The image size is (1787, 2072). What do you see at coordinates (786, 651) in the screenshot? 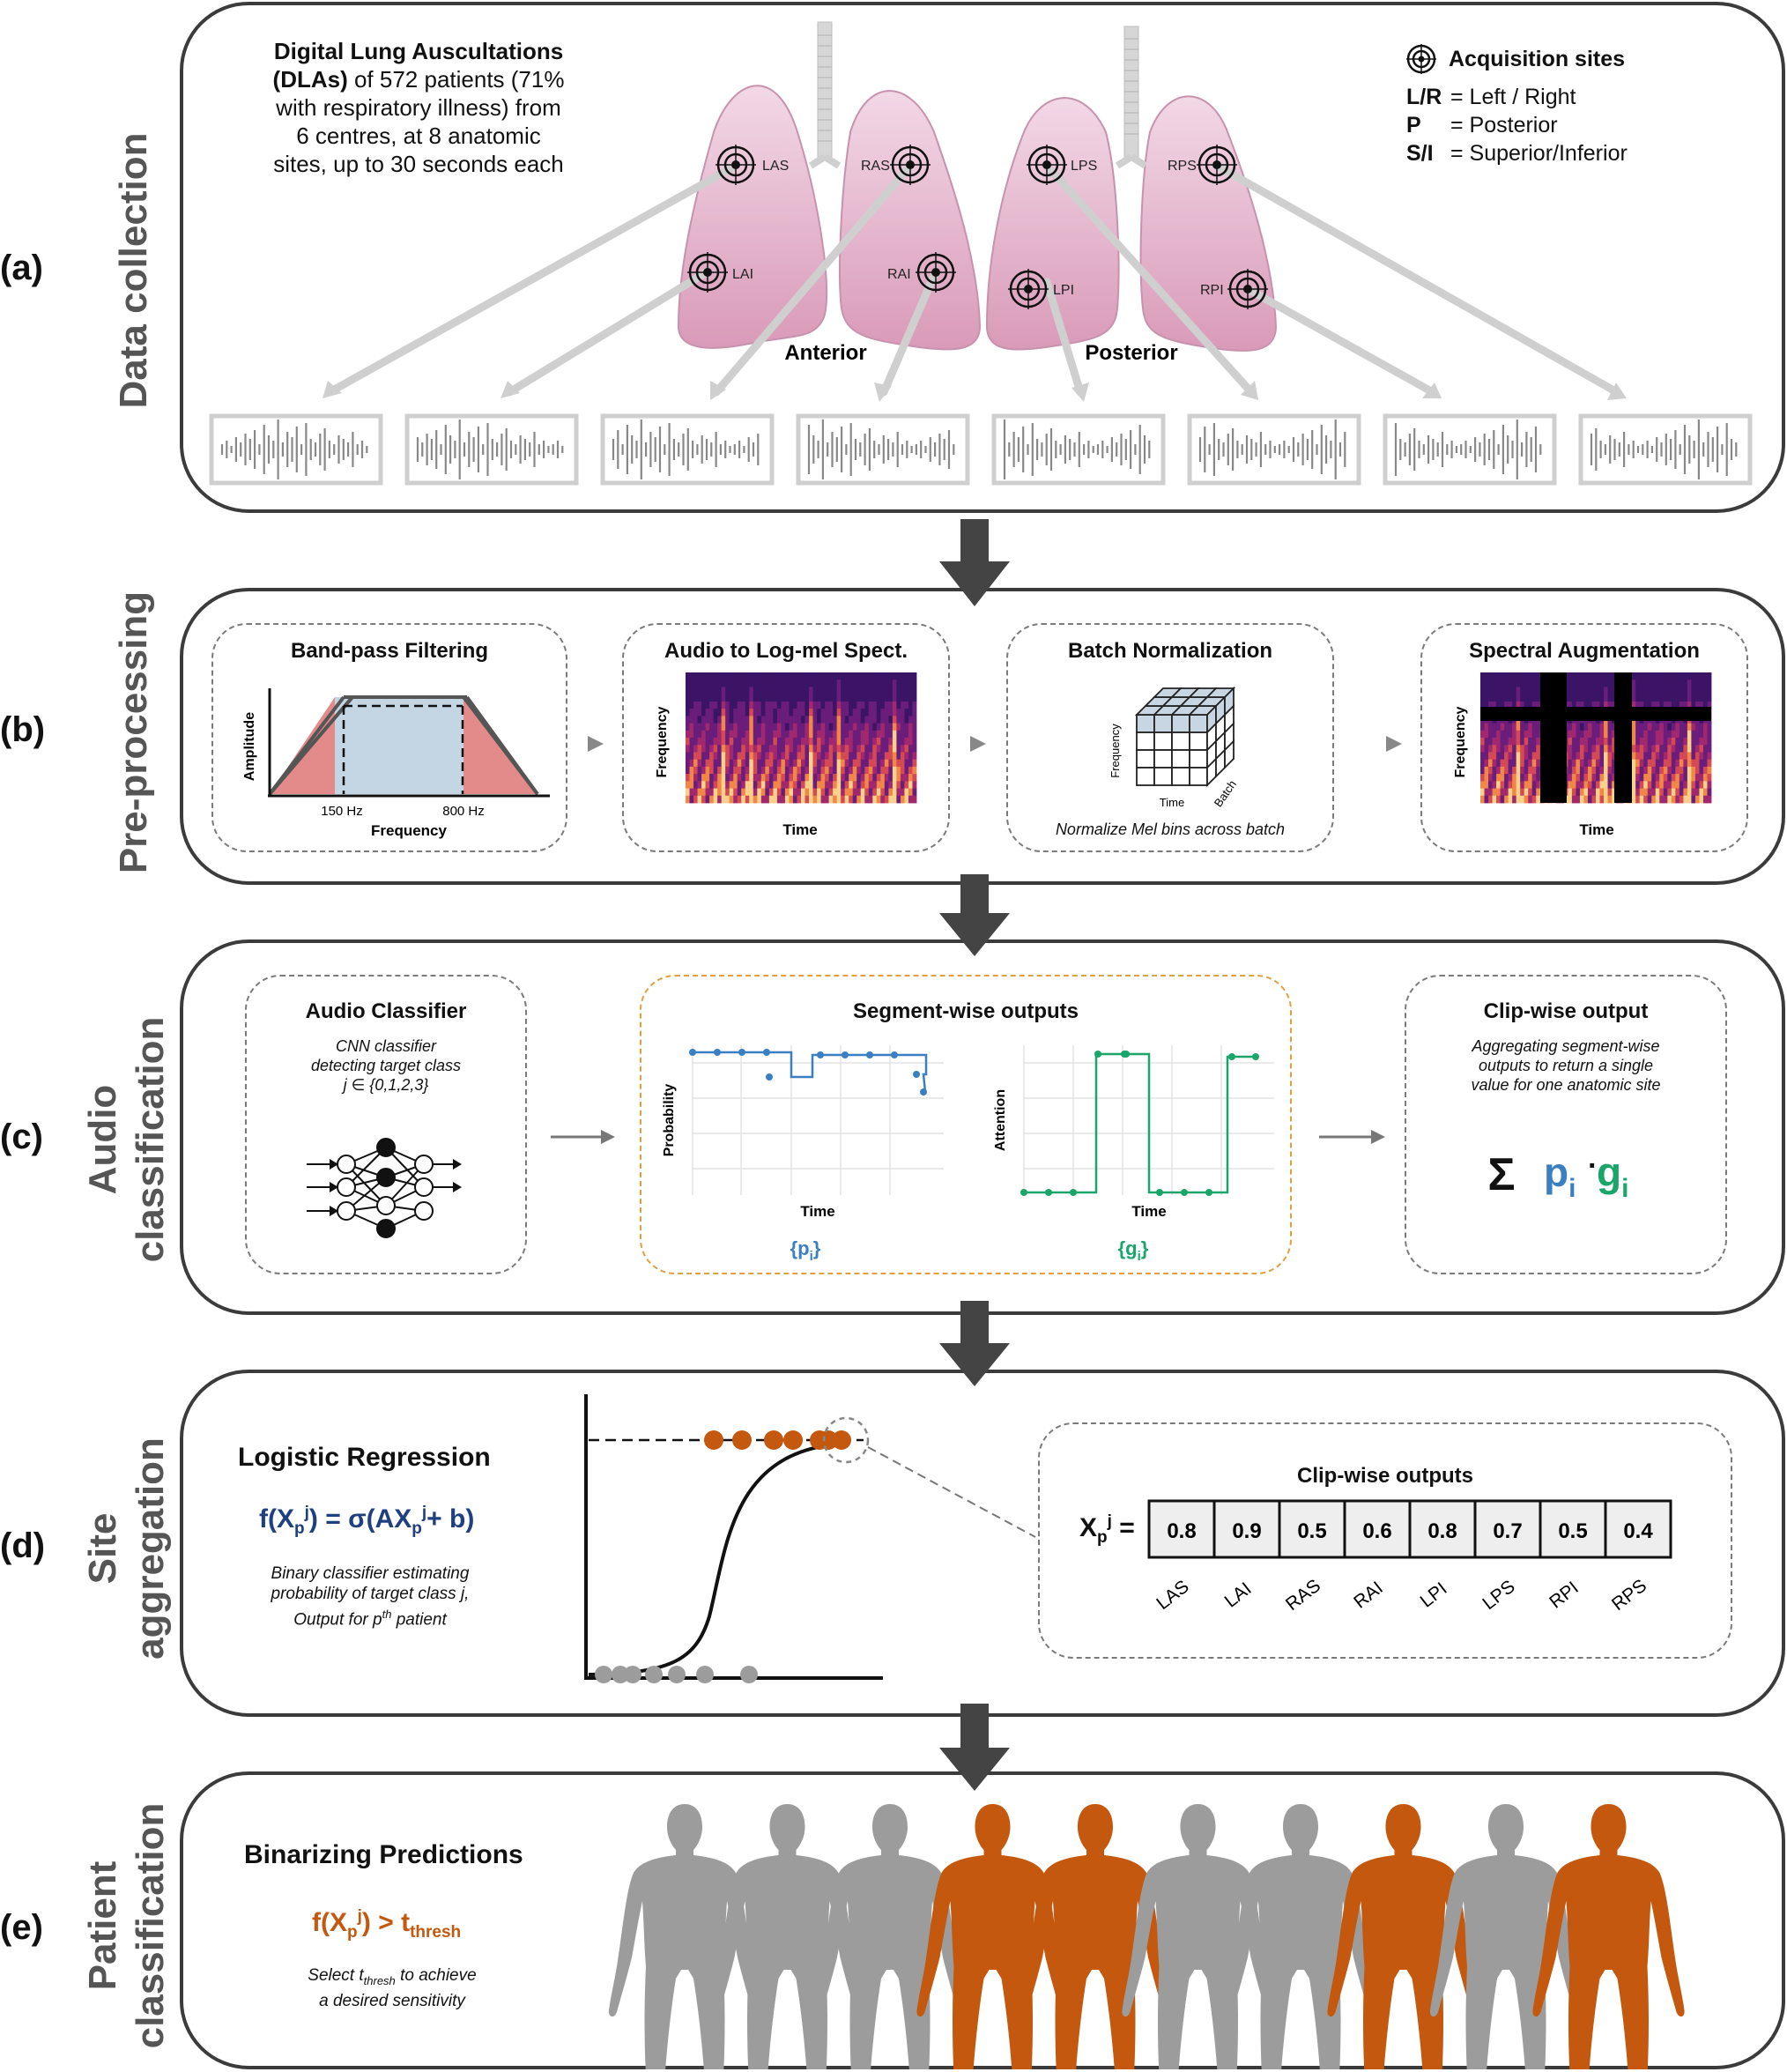
I see `logmel-title: Audio to Log-mel Spect.` at bounding box center [786, 651].